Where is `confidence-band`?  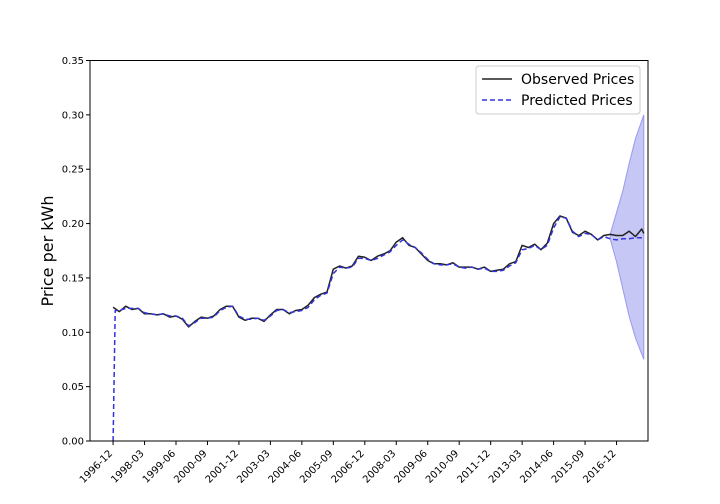
confidence-band is located at coordinates (627, 237).